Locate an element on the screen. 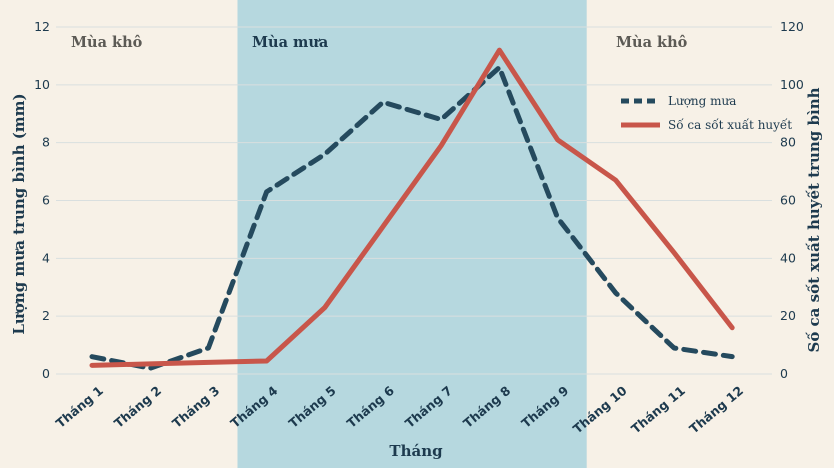 The height and width of the screenshot is (468, 834). x-tick-label: Tháng 1 is located at coordinates (79, 407).